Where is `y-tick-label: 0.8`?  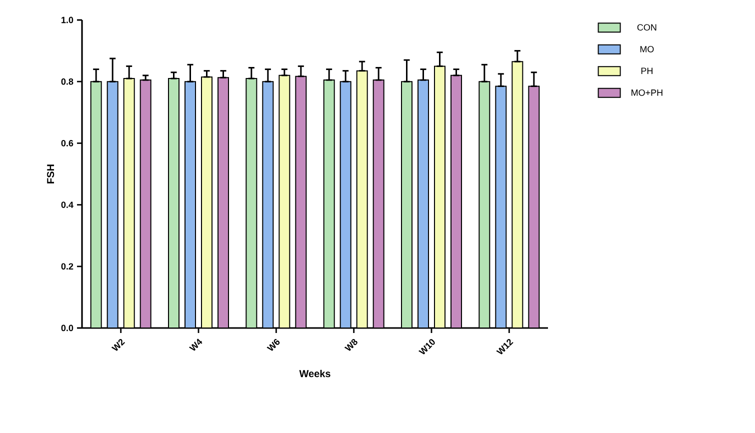
y-tick-label: 0.8 is located at coordinates (67, 81).